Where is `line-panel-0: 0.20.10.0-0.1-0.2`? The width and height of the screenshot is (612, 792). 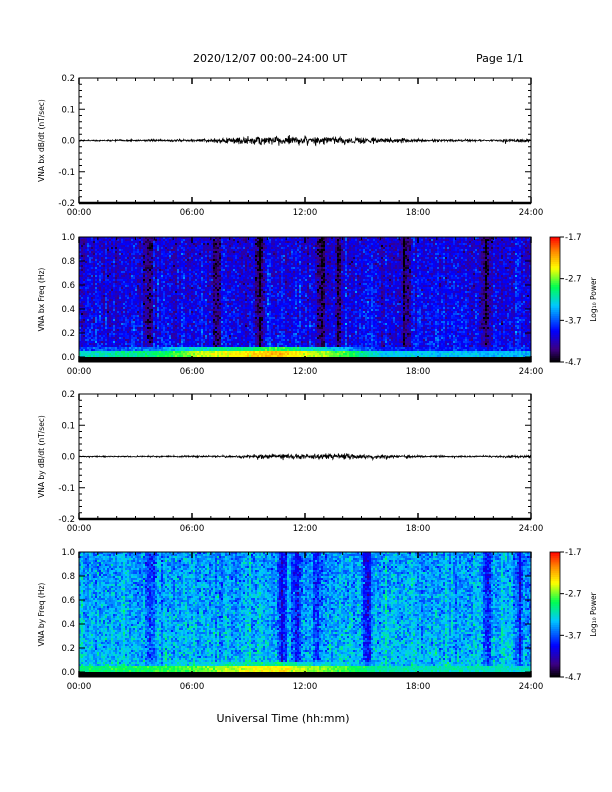
line-panel-0: 0.20.10.0-0.1-0.2 is located at coordinates (294, 141).